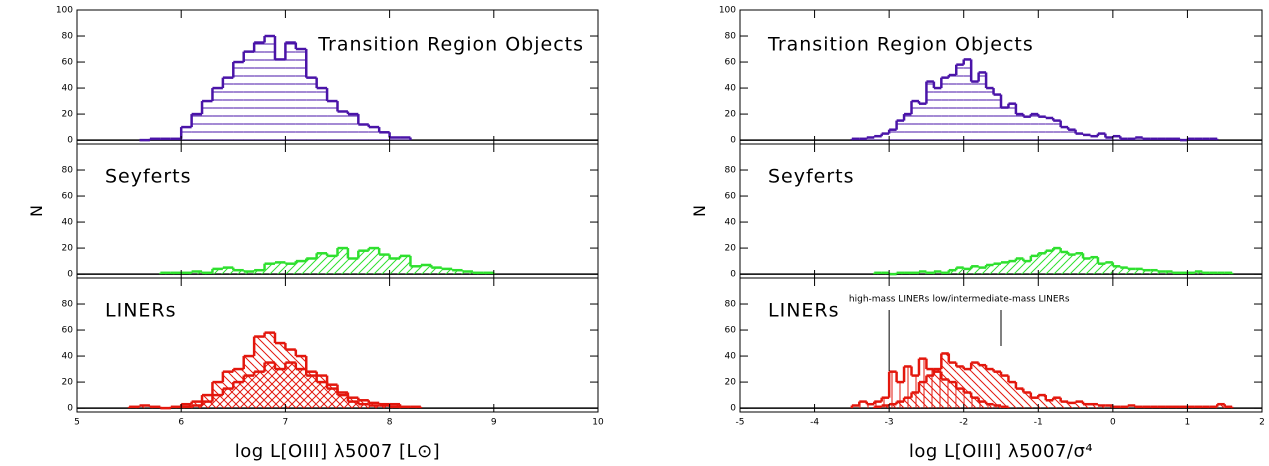 This screenshot has height=466, width=1269. I want to click on x-tick-label: 10, so click(598, 423).